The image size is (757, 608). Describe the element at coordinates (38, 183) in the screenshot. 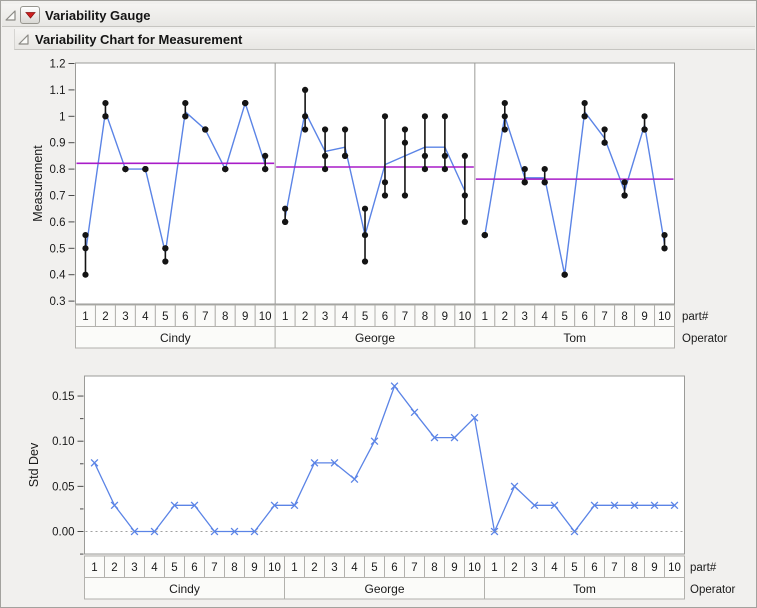

I see `y-axis-title: Measurement` at that location.